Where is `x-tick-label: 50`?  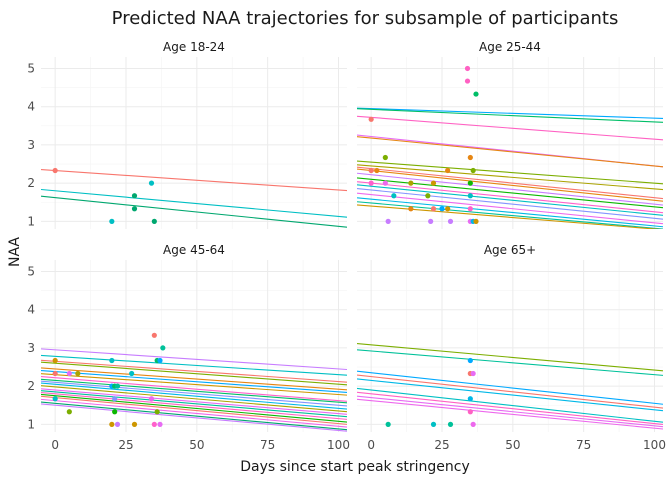 x-tick-label: 50 is located at coordinates (512, 445).